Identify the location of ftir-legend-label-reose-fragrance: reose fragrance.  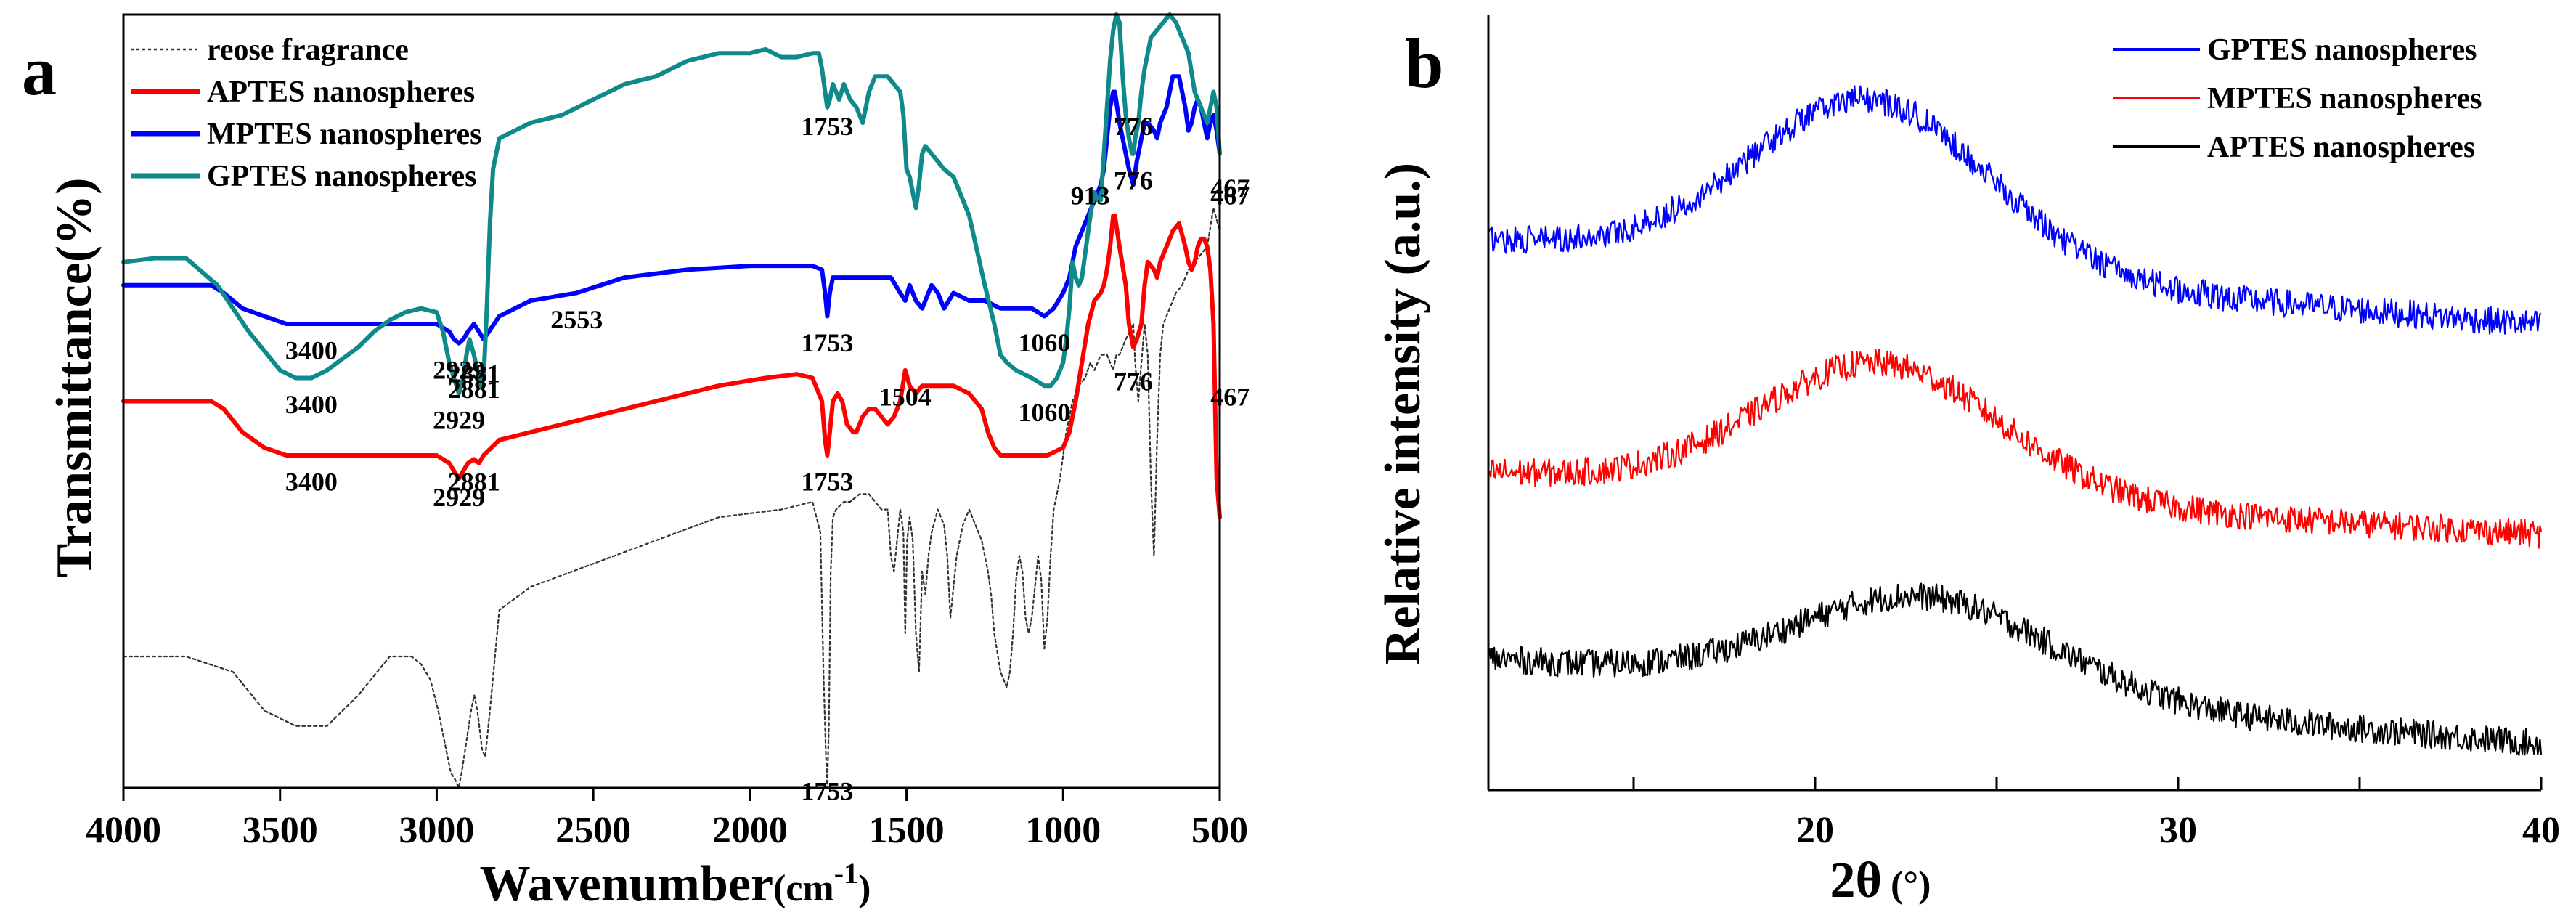
(308, 50).